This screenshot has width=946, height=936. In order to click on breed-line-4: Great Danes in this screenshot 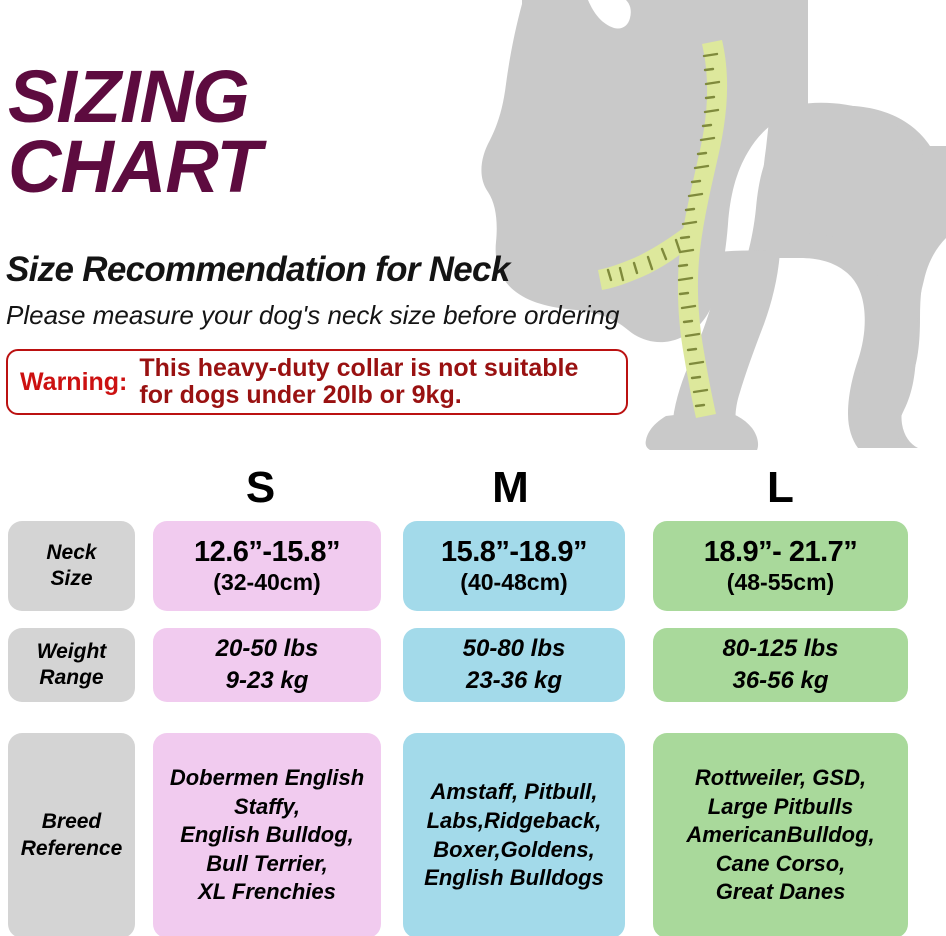, I will do `click(780, 892)`.